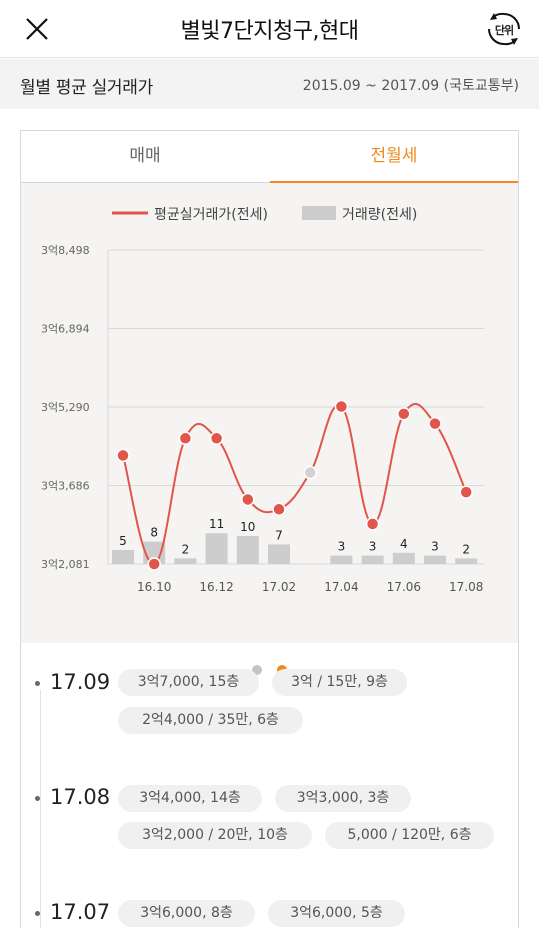 This screenshot has width=539, height=928. What do you see at coordinates (65, 485) in the screenshot?
I see `y-tick-label: 3억3,686` at bounding box center [65, 485].